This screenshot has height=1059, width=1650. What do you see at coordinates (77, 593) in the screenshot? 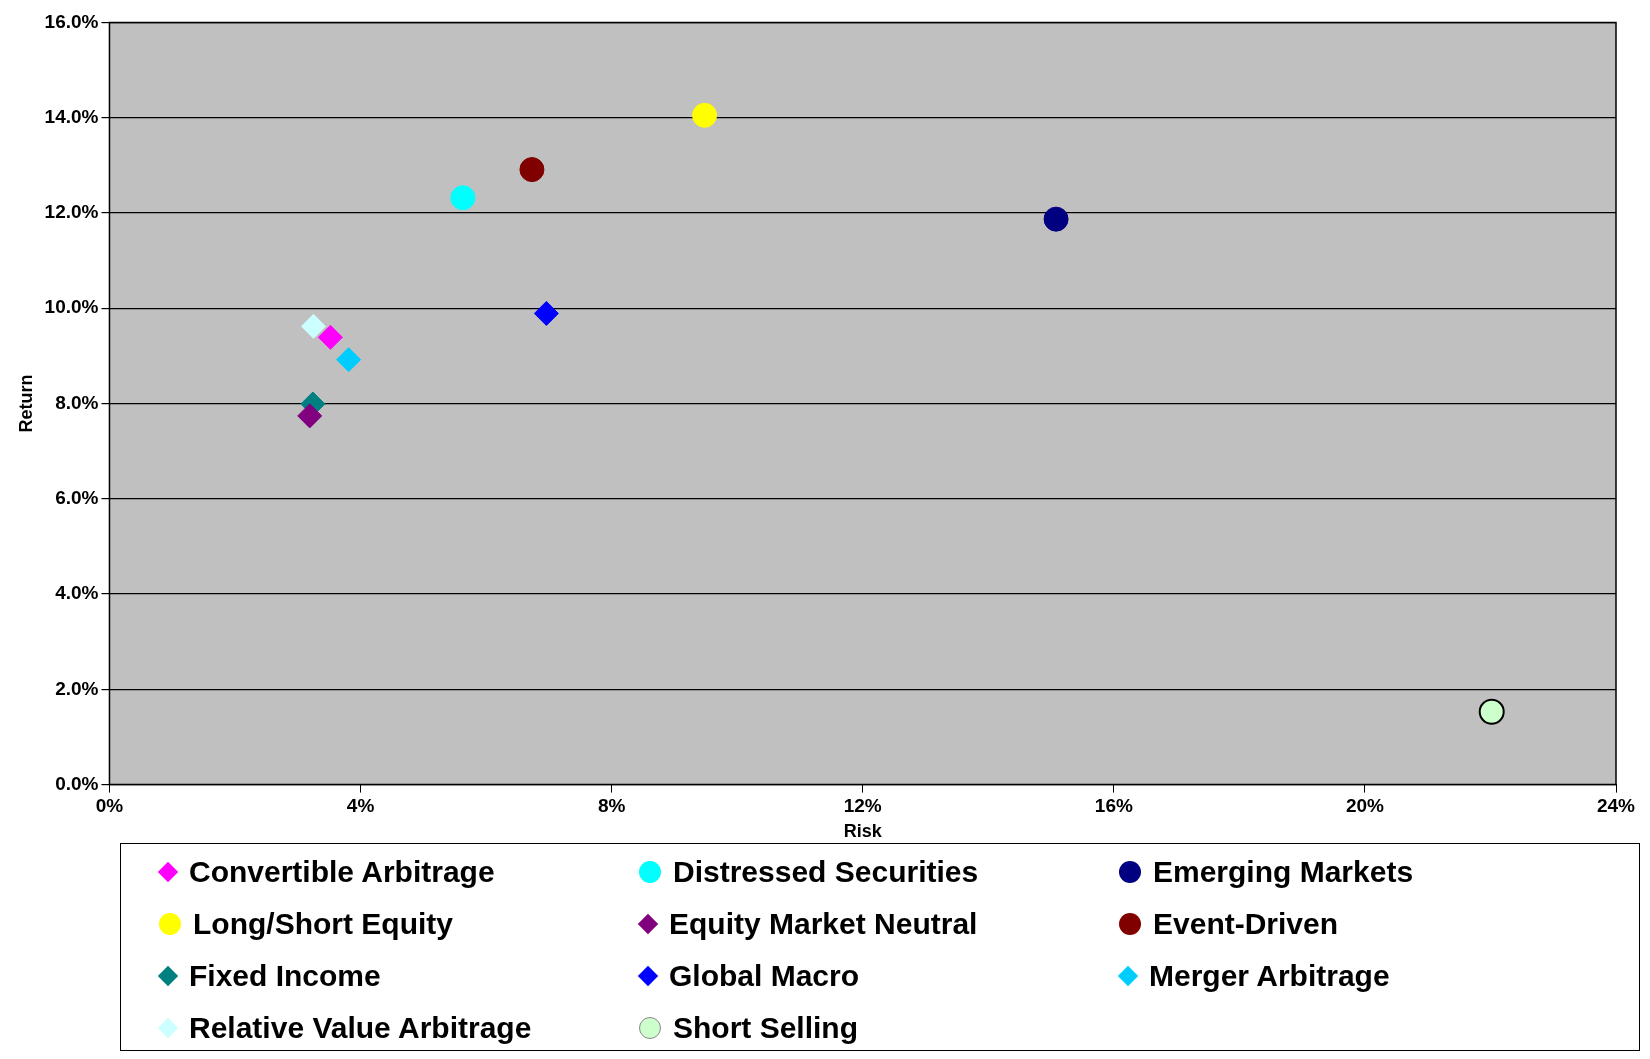
I see `y-tick-label: 4.0%` at bounding box center [77, 593].